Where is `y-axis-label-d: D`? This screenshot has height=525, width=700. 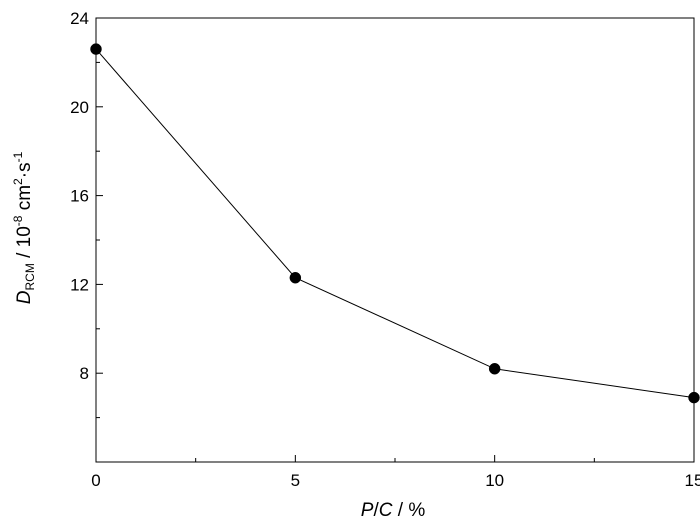
y-axis-label-d: D is located at coordinates (24, 297).